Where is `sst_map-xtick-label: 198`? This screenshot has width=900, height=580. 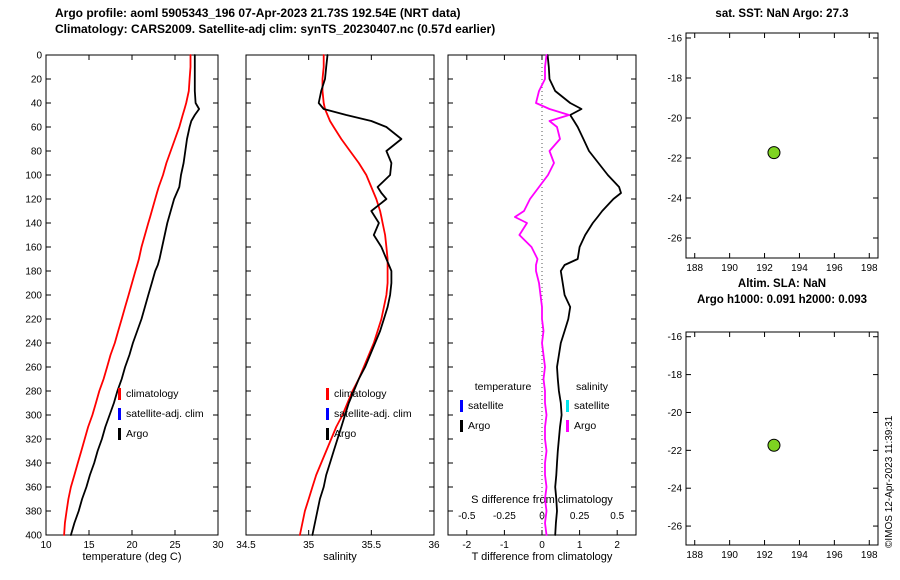
sst_map-xtick-label: 198 is located at coordinates (869, 268).